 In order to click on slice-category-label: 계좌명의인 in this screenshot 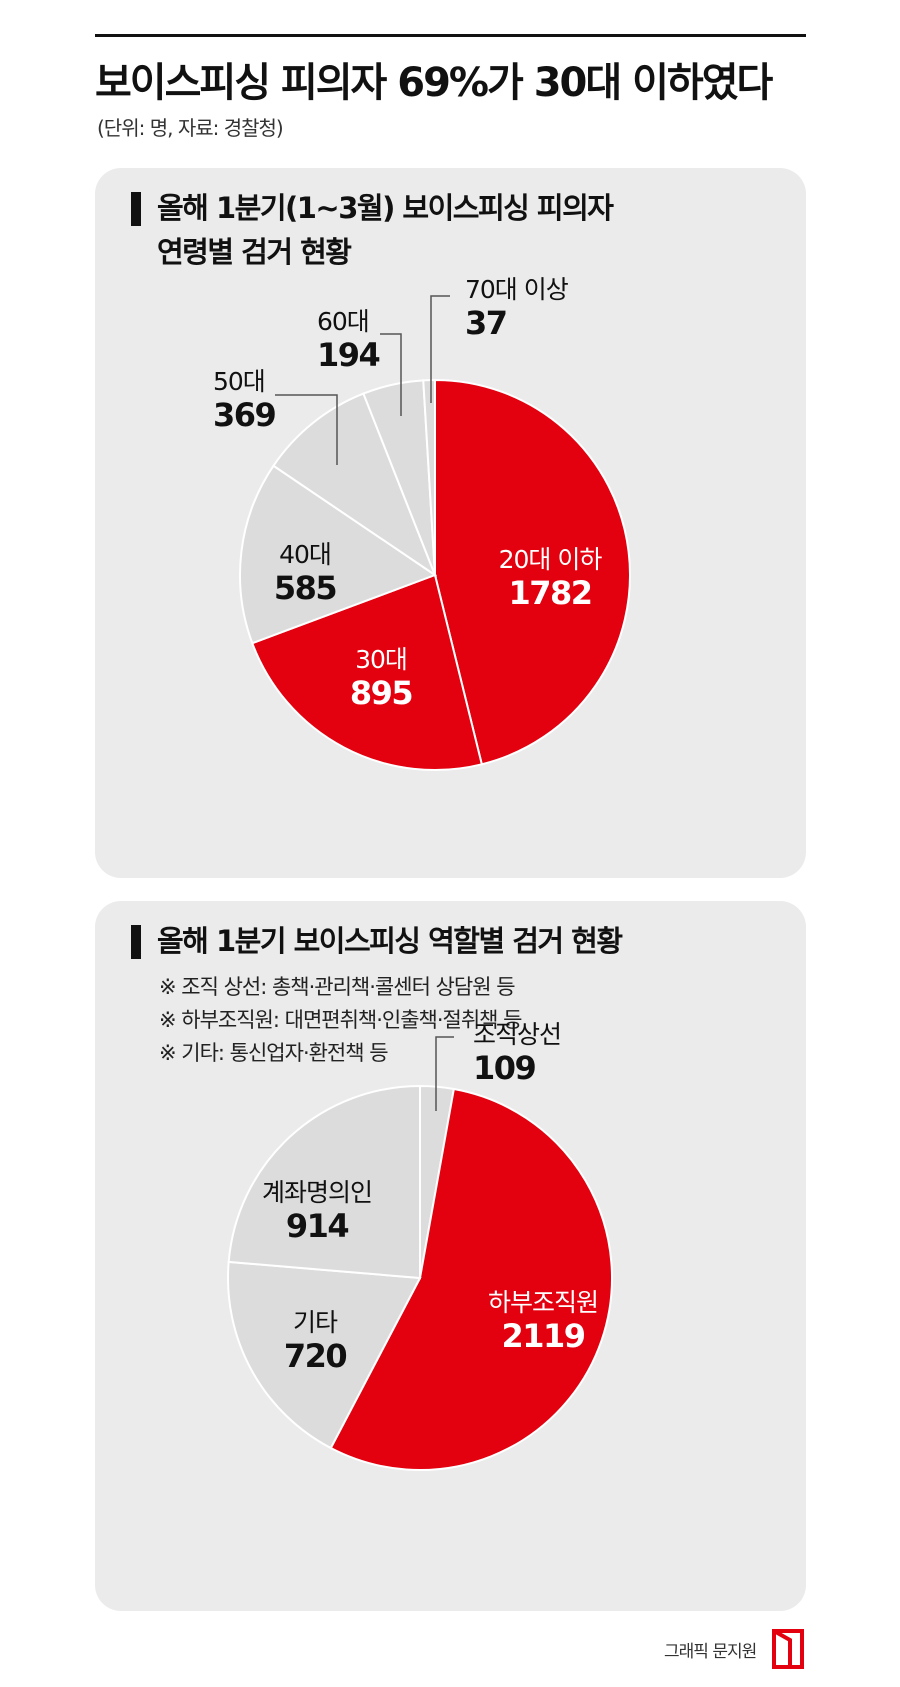, I will do `click(317, 1192)`.